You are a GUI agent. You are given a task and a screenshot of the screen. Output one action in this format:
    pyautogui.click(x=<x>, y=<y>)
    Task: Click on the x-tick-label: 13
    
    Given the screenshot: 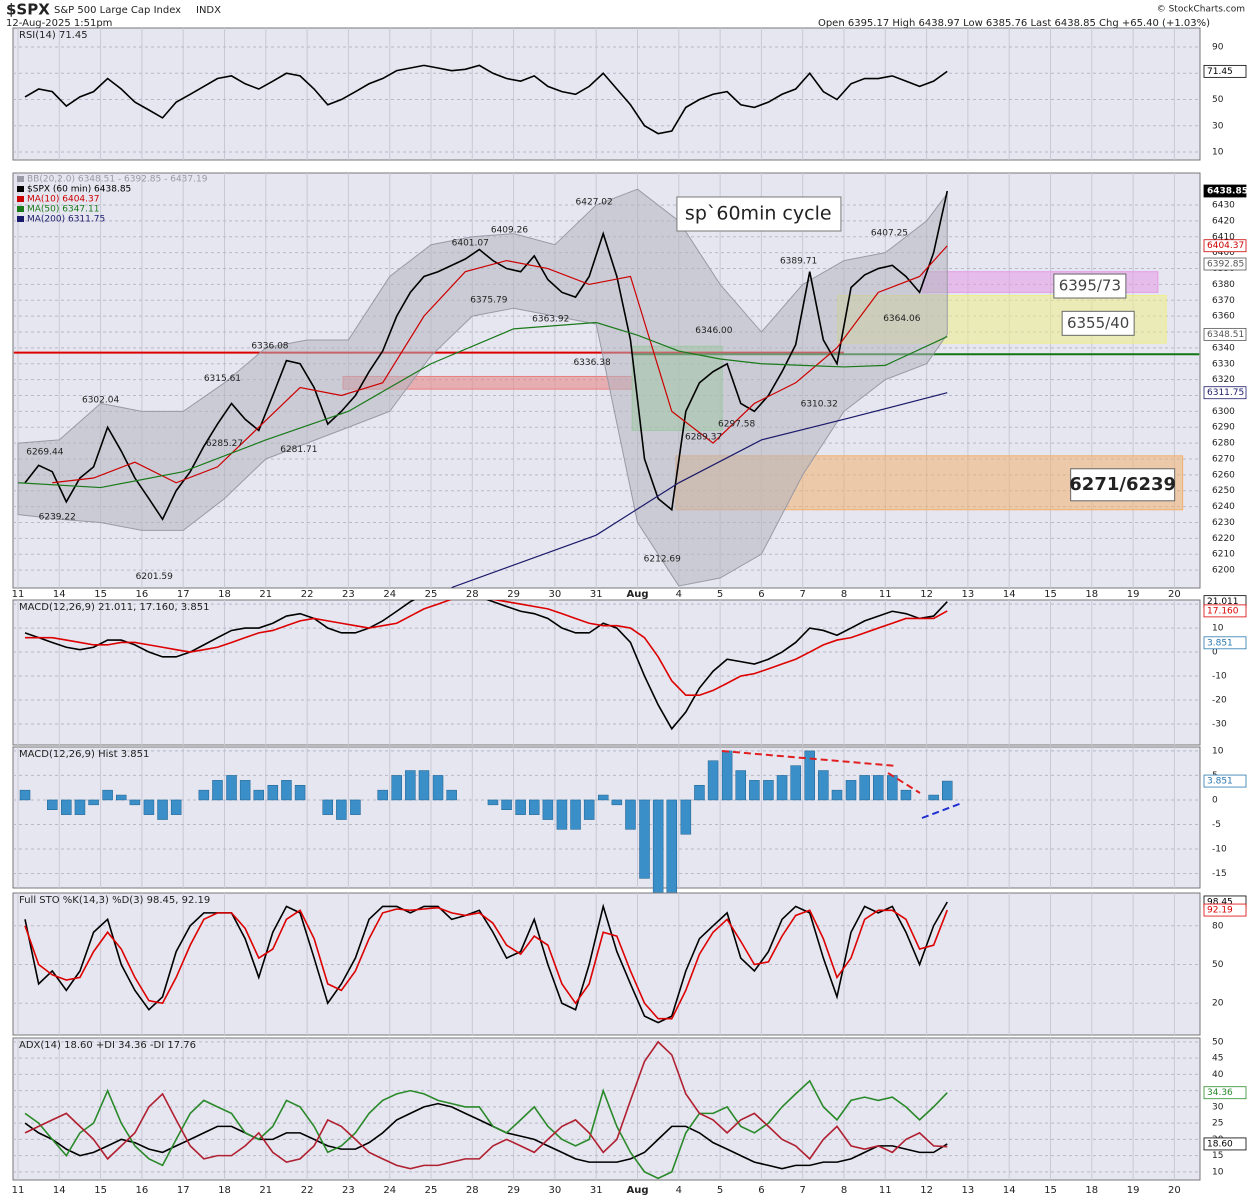 What is the action you would take?
    pyautogui.click(x=968, y=594)
    